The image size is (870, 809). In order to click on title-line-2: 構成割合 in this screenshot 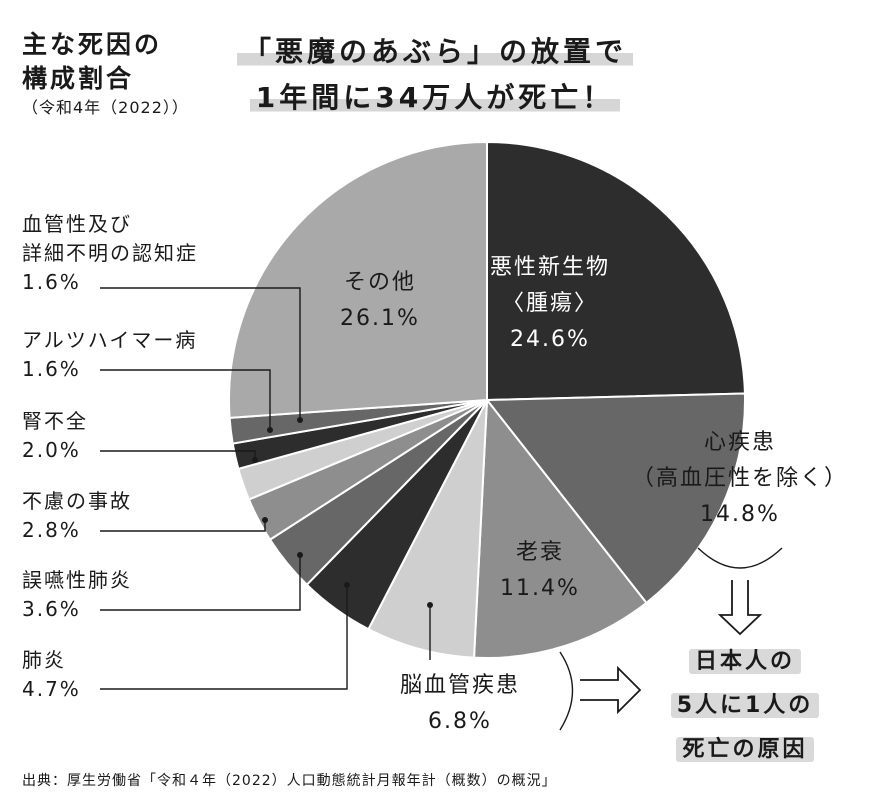, I will do `click(78, 78)`.